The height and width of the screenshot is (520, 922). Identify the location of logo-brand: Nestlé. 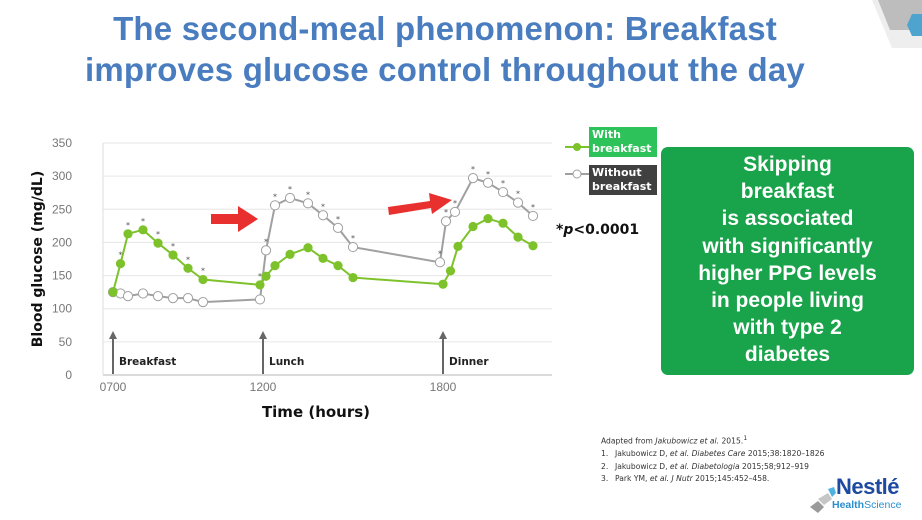
(868, 486).